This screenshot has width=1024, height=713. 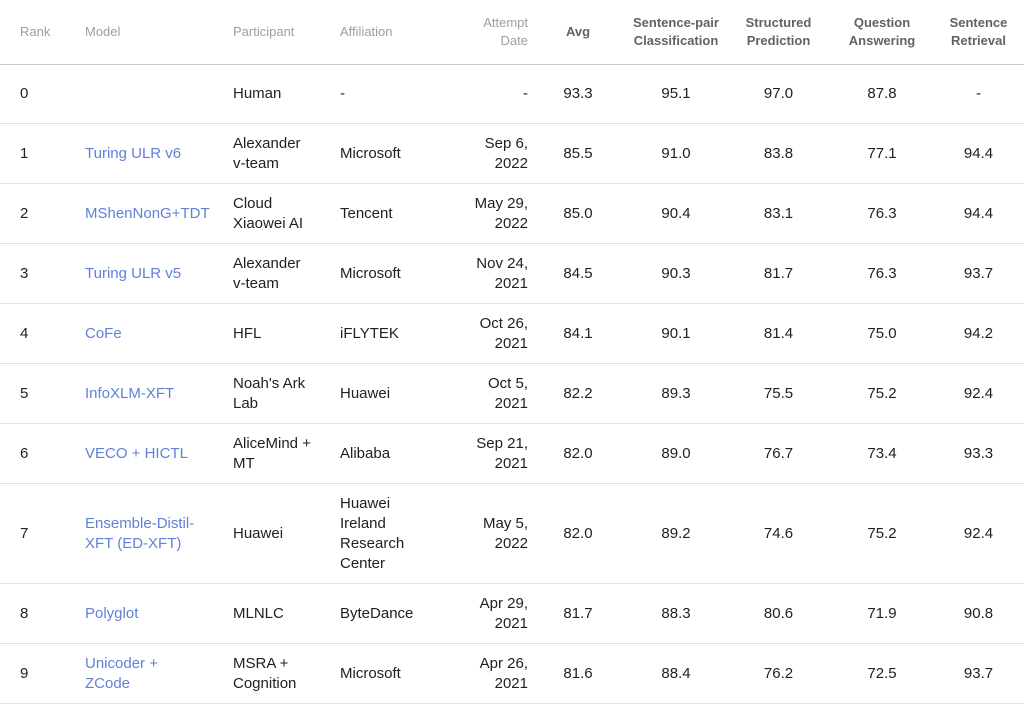 What do you see at coordinates (477, 94) in the screenshot?
I see `cell-date: -` at bounding box center [477, 94].